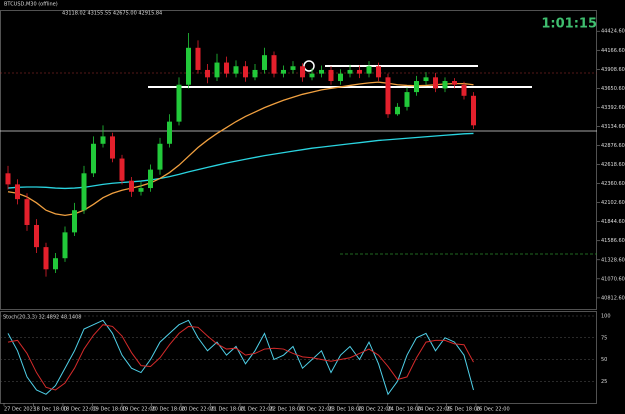 This screenshot has width=625, height=414. What do you see at coordinates (31, 5) in the screenshot?
I see `chart-title: BTCUSD,M30 (offline)` at bounding box center [31, 5].